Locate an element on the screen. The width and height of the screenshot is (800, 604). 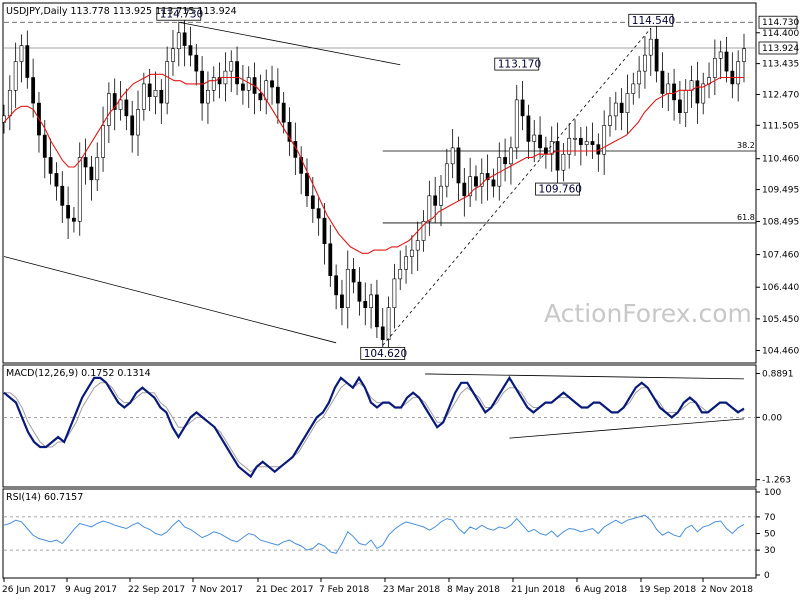
x-axis-label: 23 Mar 2018 is located at coordinates (411, 590).